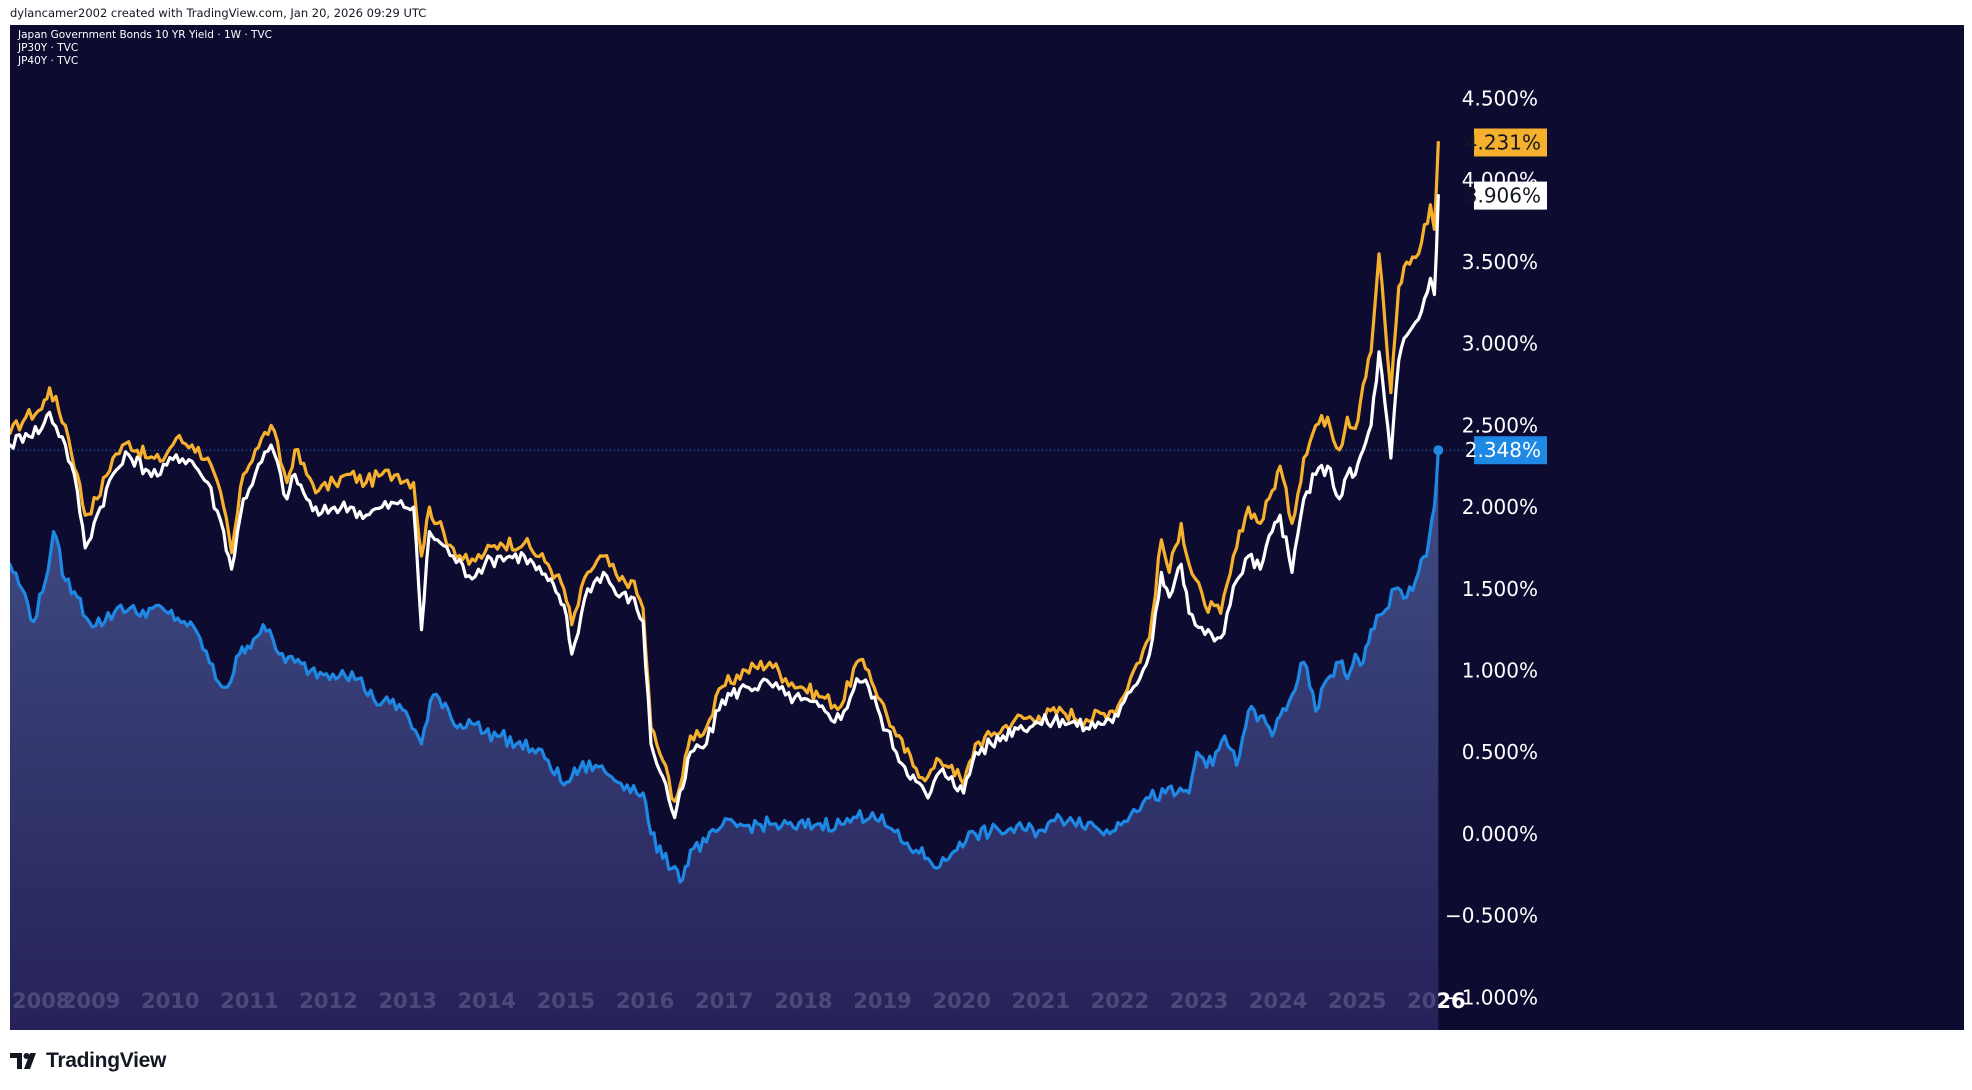  I want to click on tradingview-logo: TradingView, so click(88, 1061).